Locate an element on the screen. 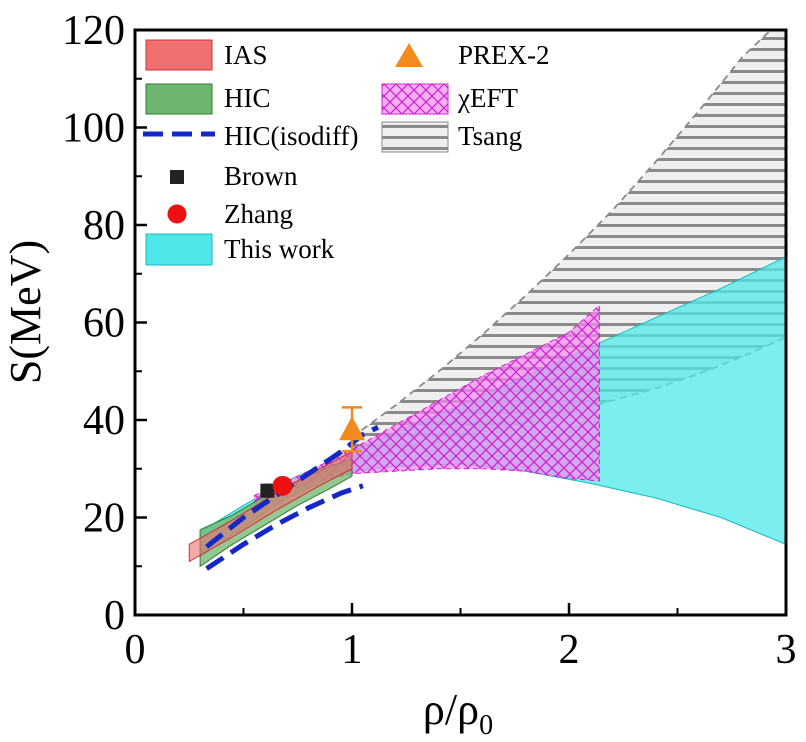  y-tick-label: 40 is located at coordinates (104, 421).